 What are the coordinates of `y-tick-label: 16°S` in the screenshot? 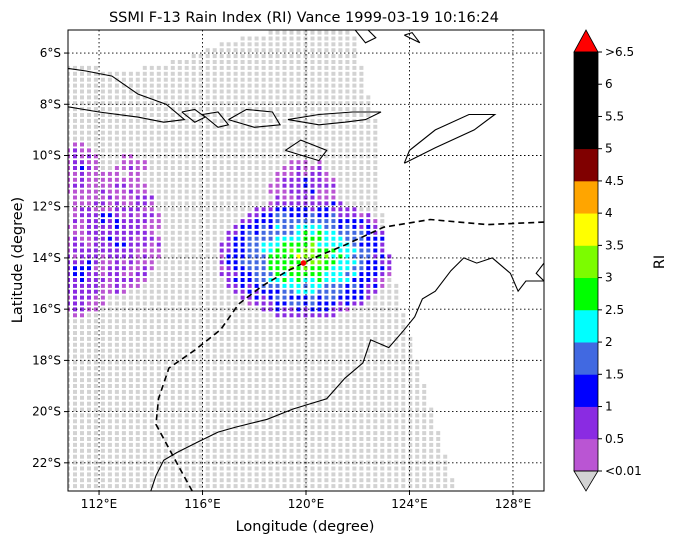 It's located at (46, 309).